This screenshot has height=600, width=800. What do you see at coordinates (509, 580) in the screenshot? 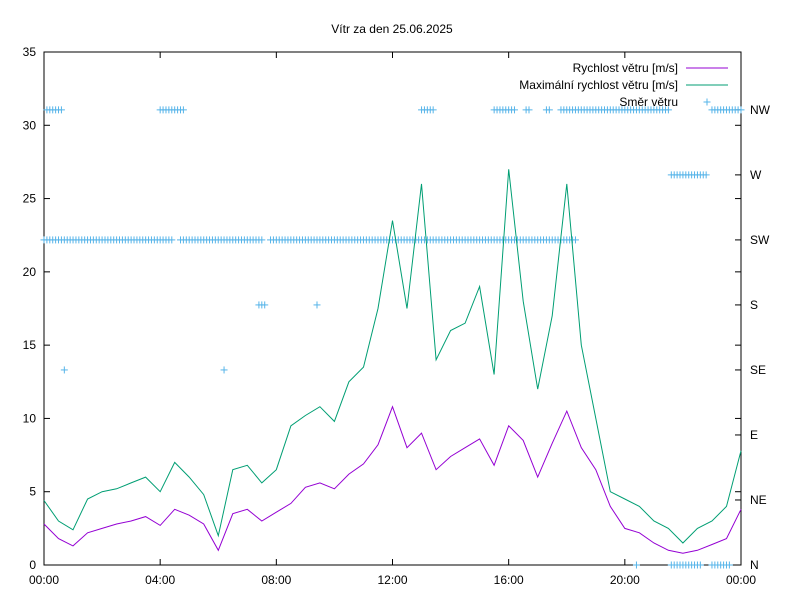
I see `x-tick-label: 16:00` at bounding box center [509, 580].